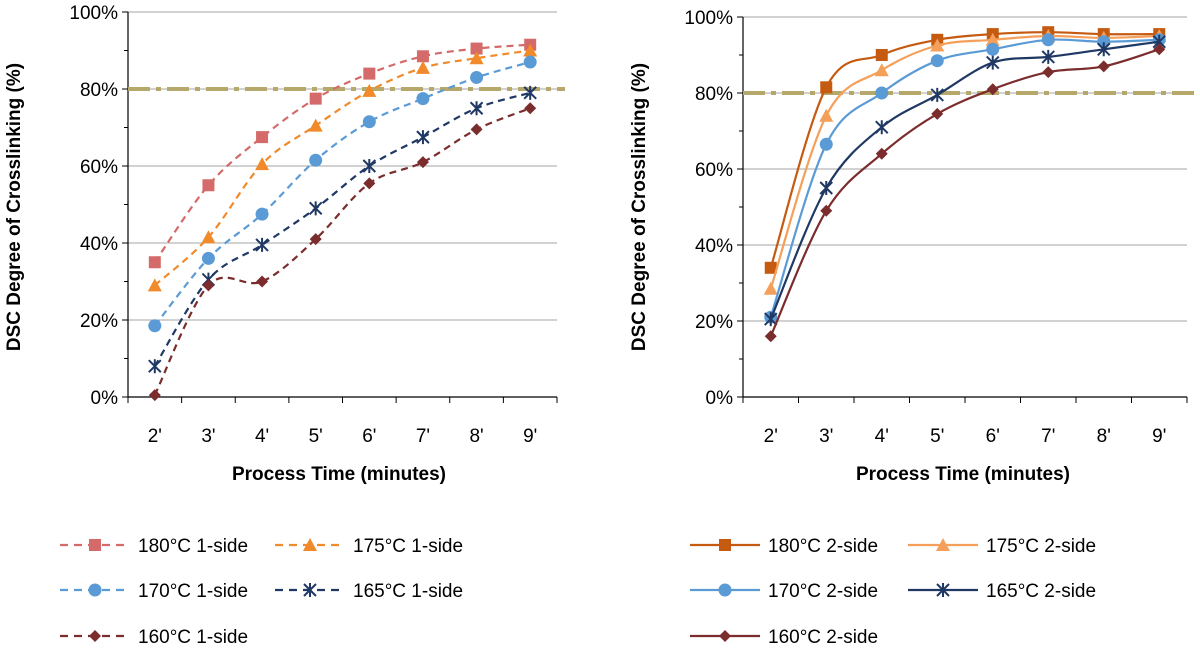 The height and width of the screenshot is (653, 1200). What do you see at coordinates (1104, 436) in the screenshot?
I see `x-tick-label: 8'` at bounding box center [1104, 436].